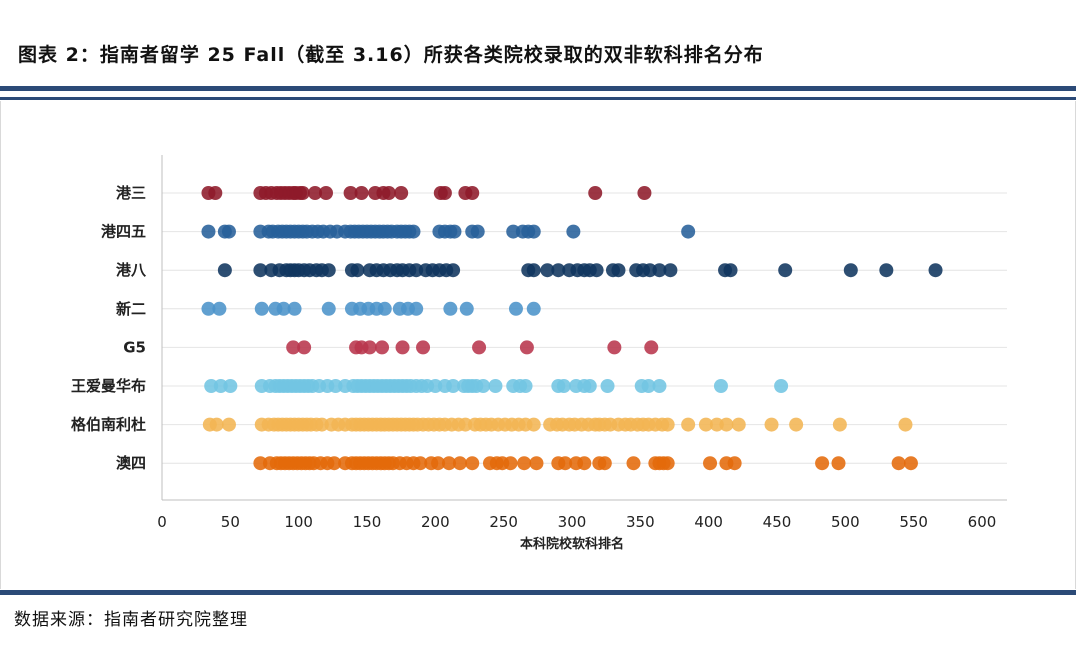  Describe the element at coordinates (572, 544) in the screenshot. I see `x-axis-title: 本科院校软科排名` at that location.